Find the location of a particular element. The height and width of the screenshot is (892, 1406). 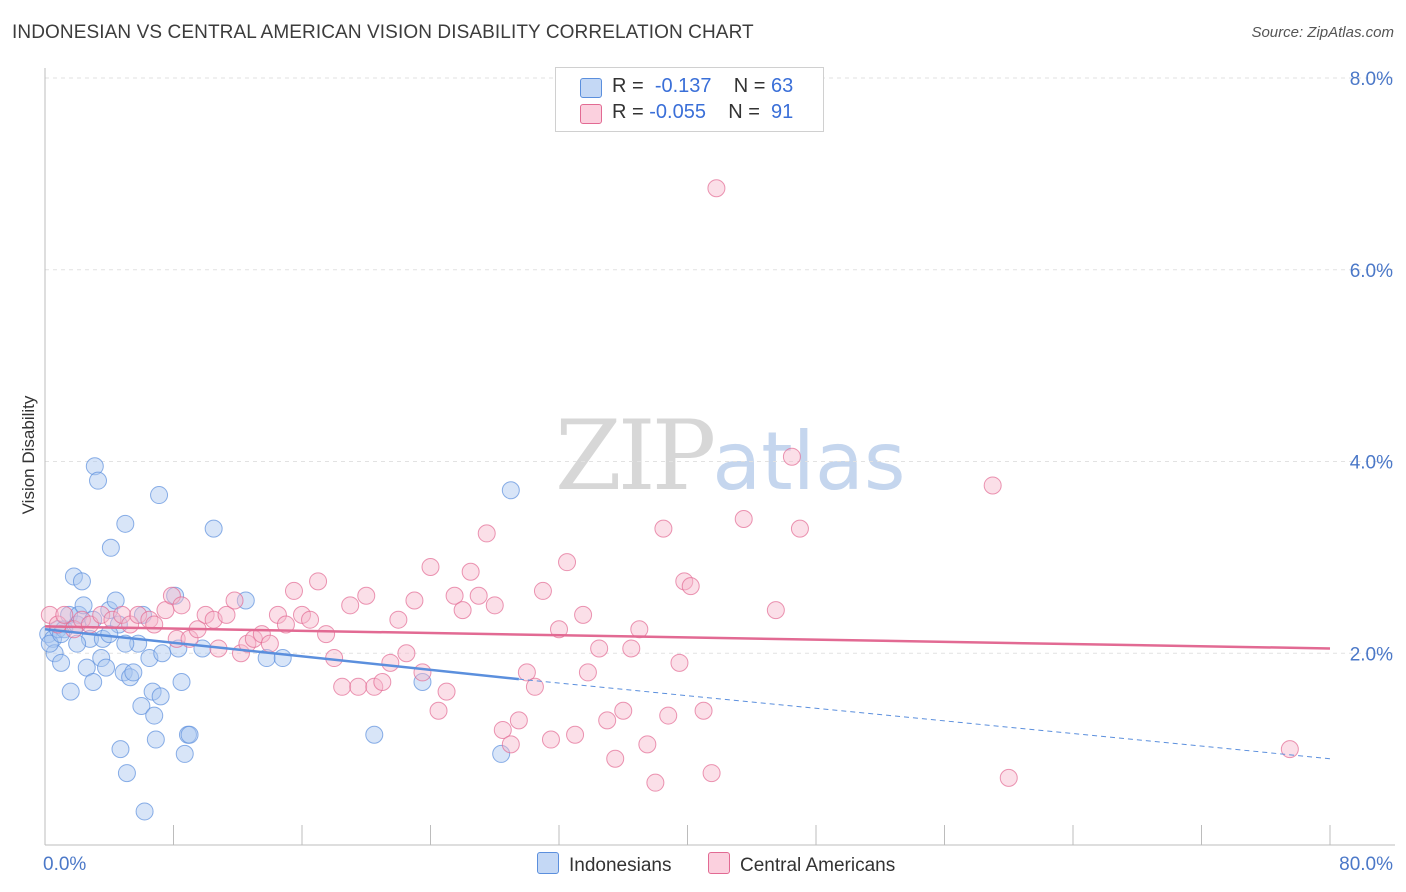

series-swatch-indonesians is located at coordinates (548, 863).